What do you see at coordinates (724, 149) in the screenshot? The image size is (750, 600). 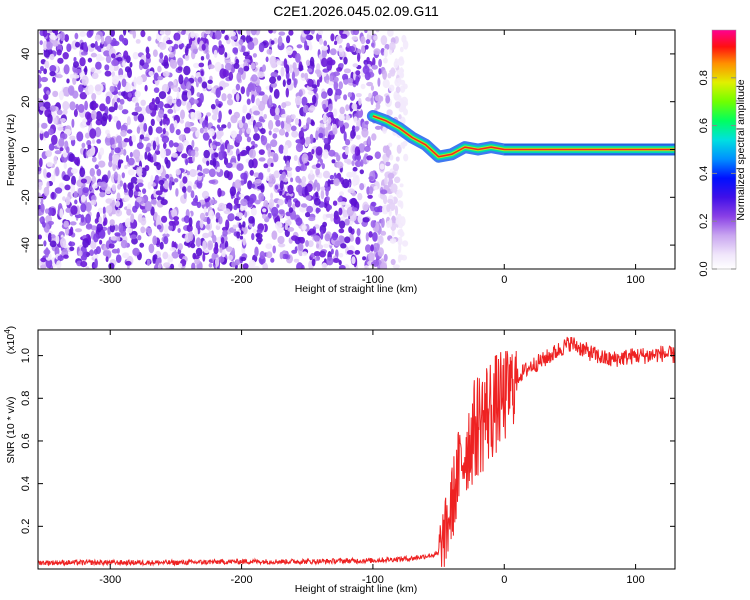 I see `colorbar-gradient` at bounding box center [724, 149].